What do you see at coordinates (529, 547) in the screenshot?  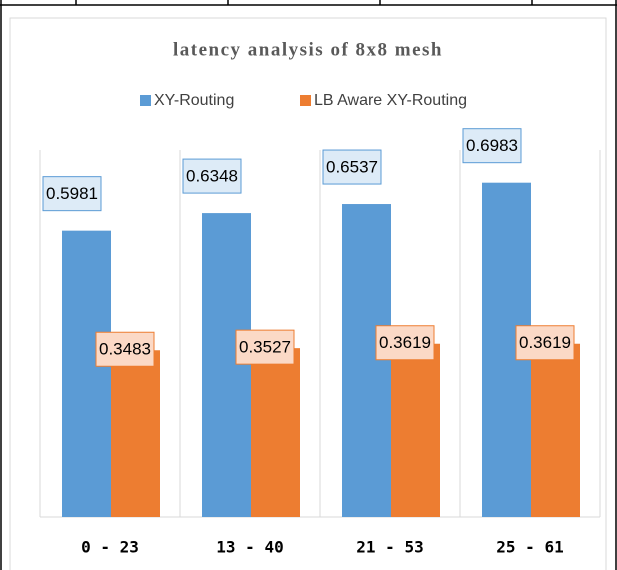 I see `x-tick-label: 25 - 61` at bounding box center [529, 547].